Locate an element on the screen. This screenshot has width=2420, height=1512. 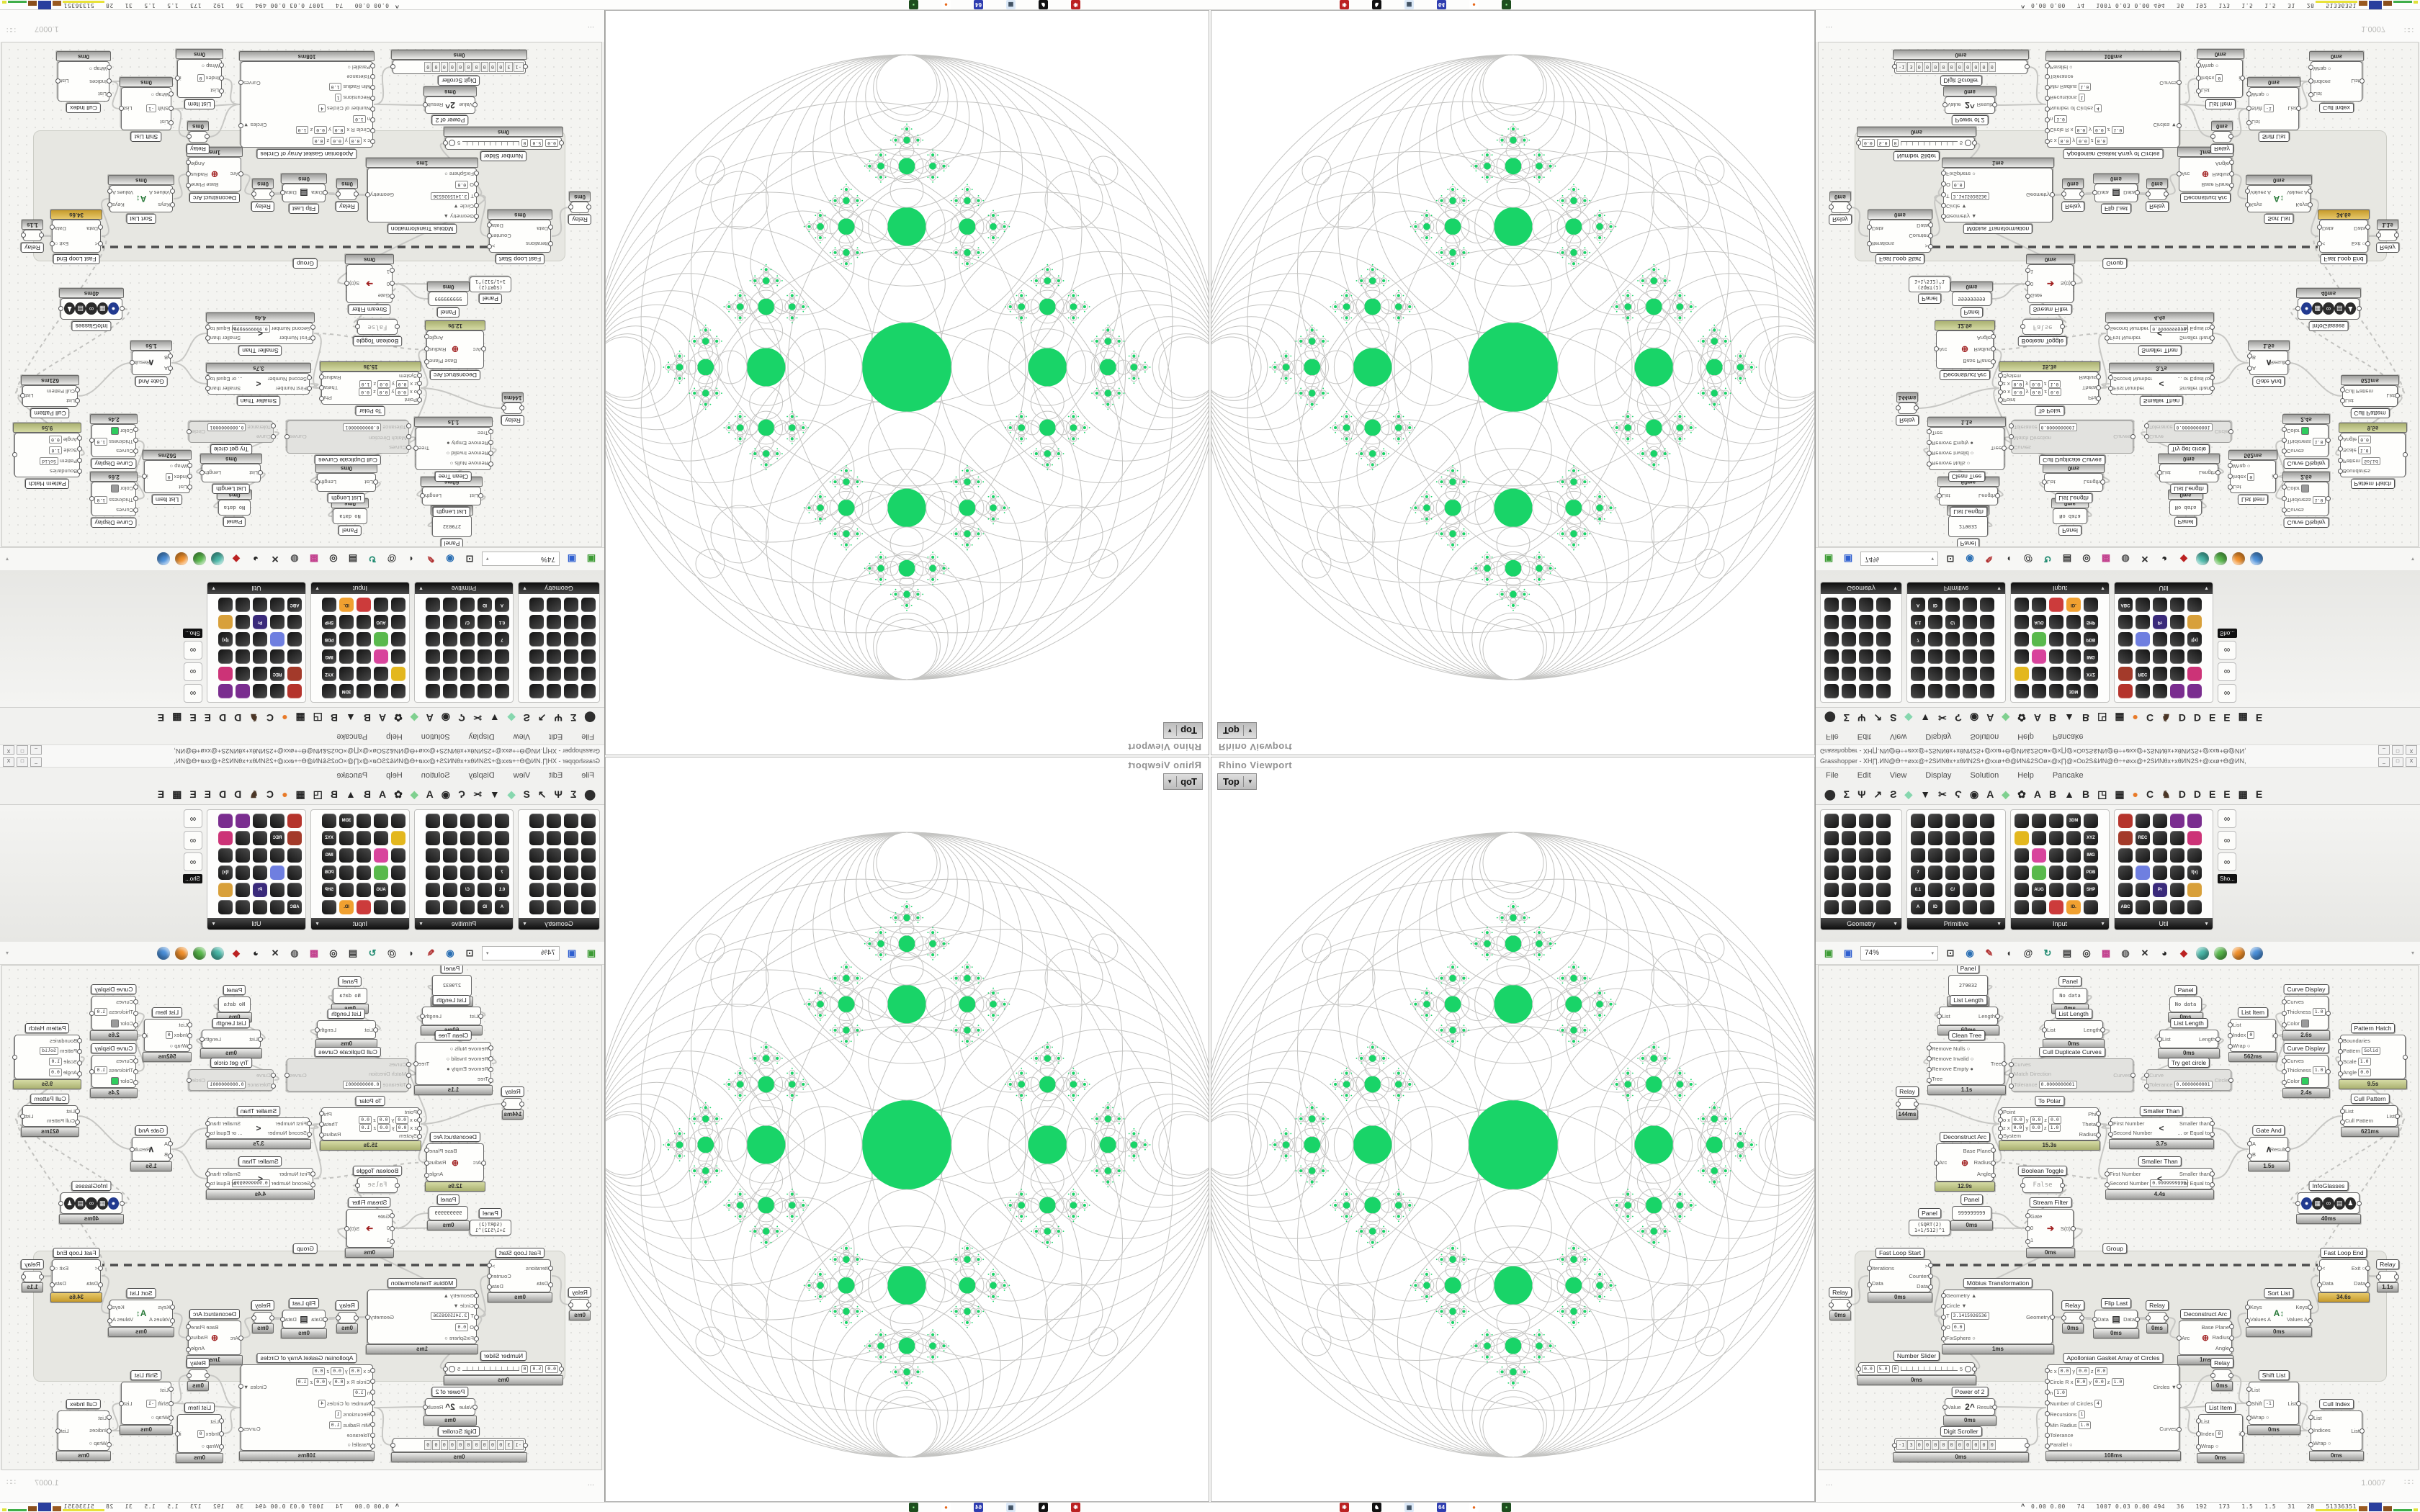
tab-category-2: Ψ is located at coordinates (1862, 718).